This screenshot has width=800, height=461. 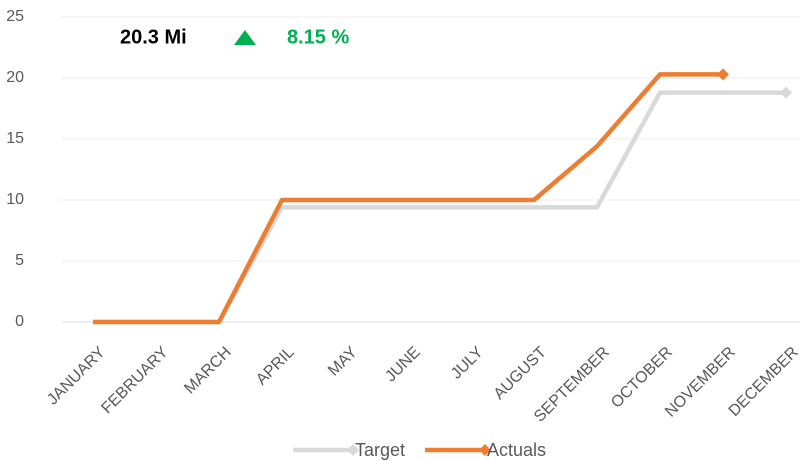 What do you see at coordinates (520, 373) in the screenshot?
I see `x-tick-label: AUGUST` at bounding box center [520, 373].